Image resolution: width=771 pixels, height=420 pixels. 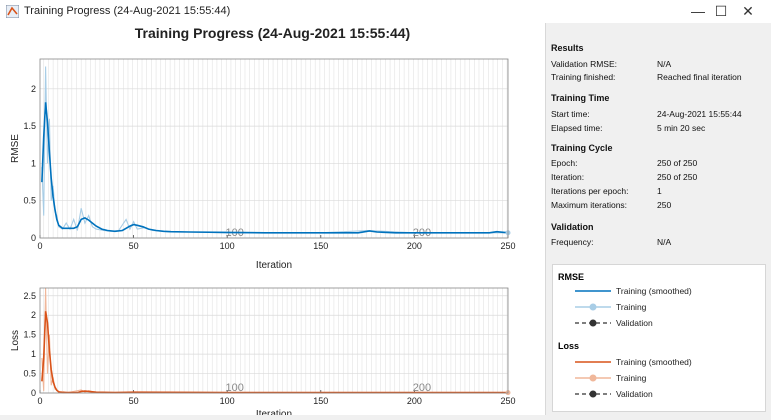 What do you see at coordinates (274, 412) in the screenshot?
I see `loss-xlabel: Iteration` at bounding box center [274, 412].